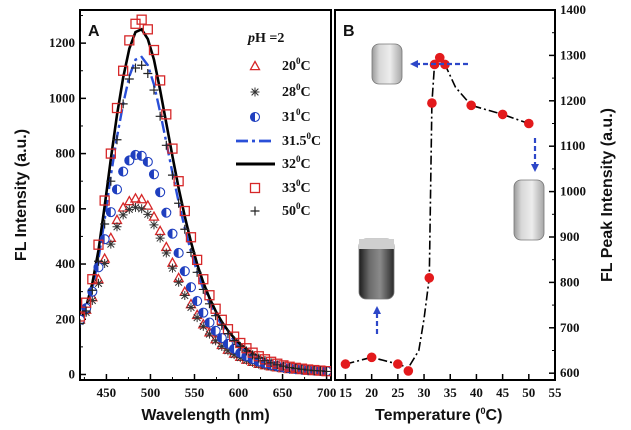 The height and width of the screenshot is (430, 631). Describe the element at coordinates (301, 140) in the screenshot. I see `legend-label-3: 31.50C` at that location.